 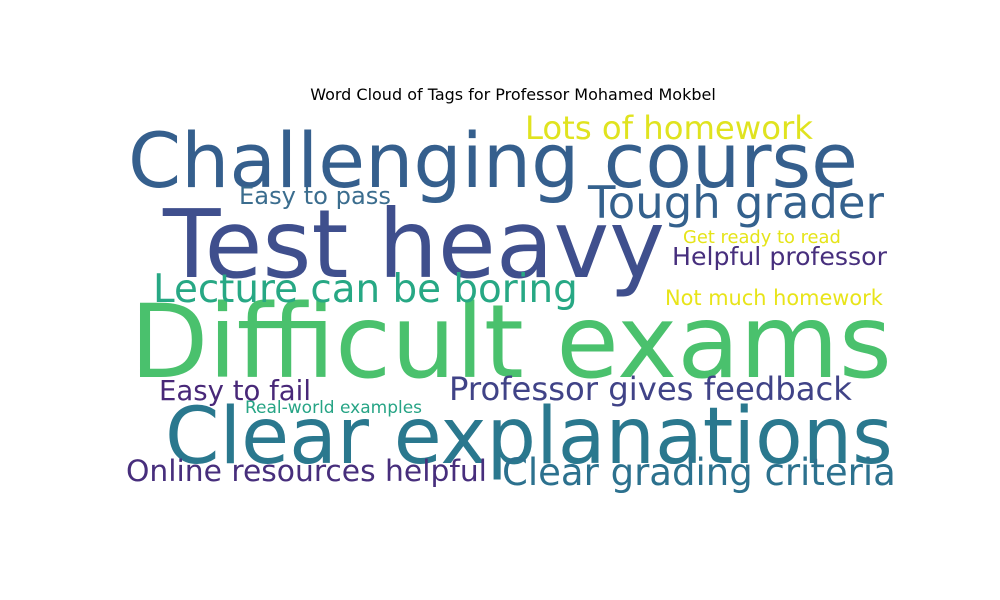 What do you see at coordinates (669, 128) in the screenshot?
I see `word-lots-of-homework: Lots of homework` at bounding box center [669, 128].